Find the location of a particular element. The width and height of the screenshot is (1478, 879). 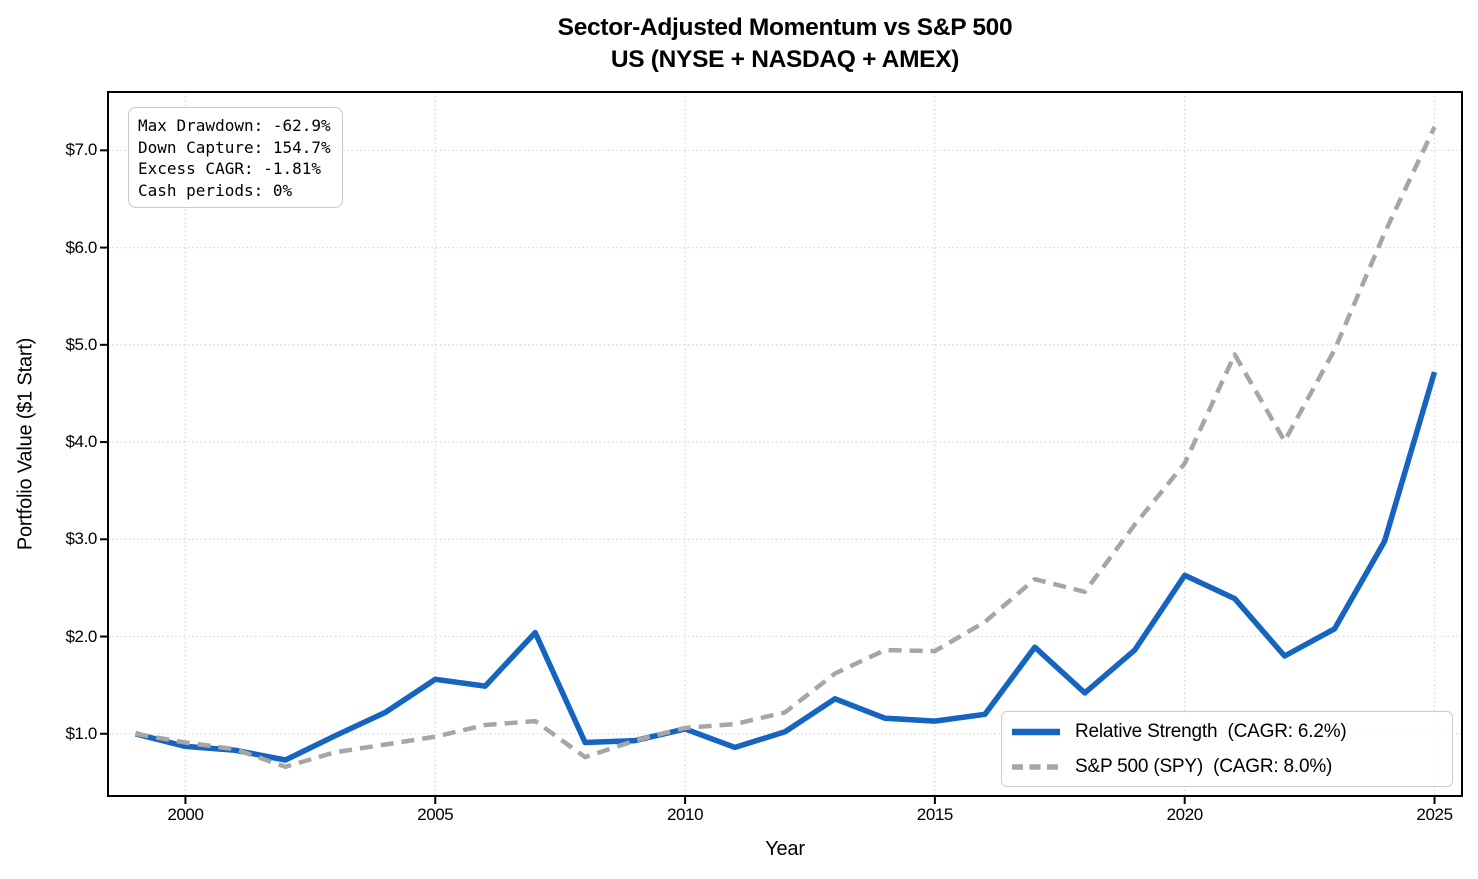

x-tick-label: 2000 is located at coordinates (185, 814).